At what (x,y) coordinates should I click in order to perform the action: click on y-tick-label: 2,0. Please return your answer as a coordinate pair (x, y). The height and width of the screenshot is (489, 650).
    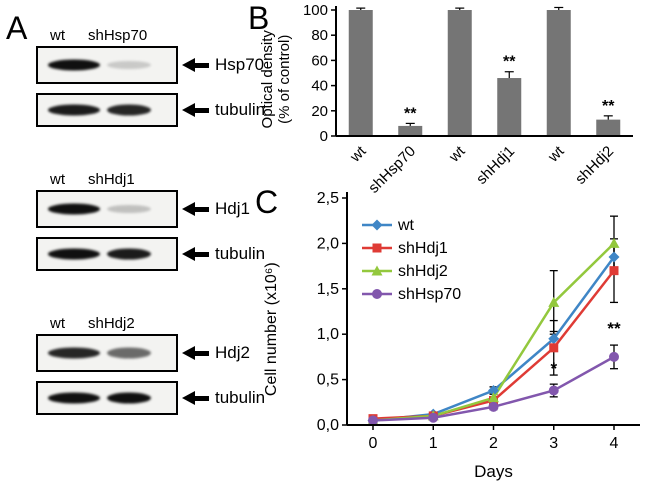
    Looking at the image, I should click on (328, 243).